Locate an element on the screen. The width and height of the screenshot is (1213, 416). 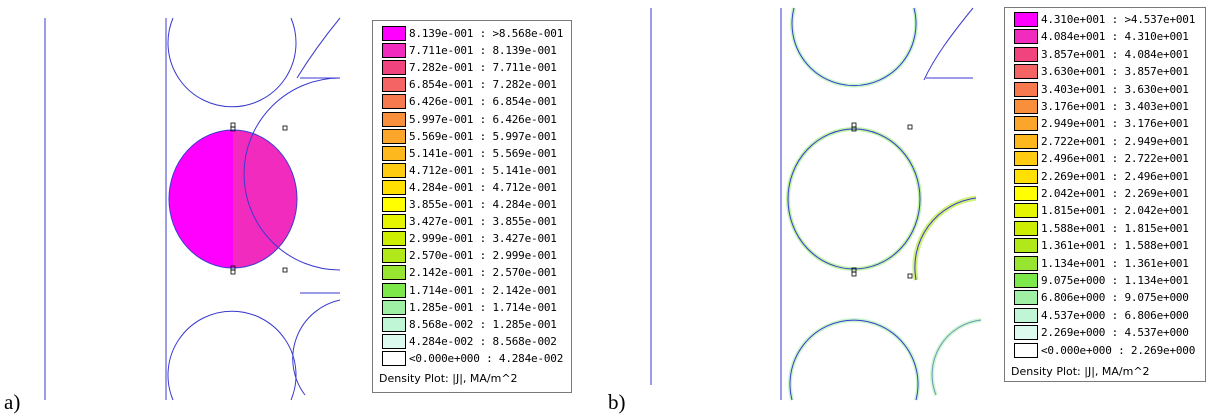
legend-entry: 1.588e+001 : 1.815e+001 is located at coordinates (1101, 228).